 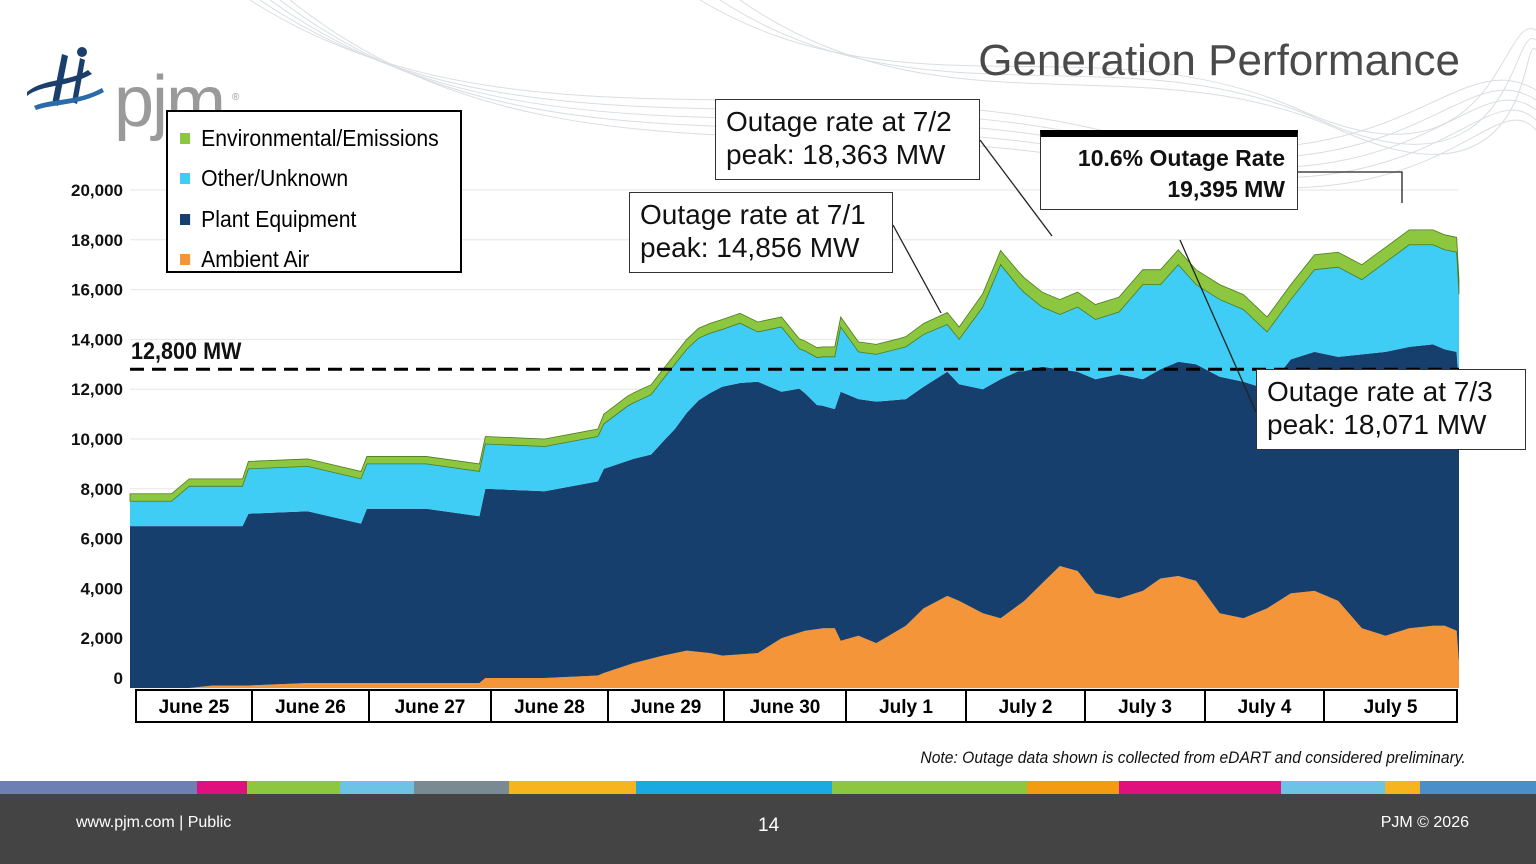 What do you see at coordinates (1391, 707) in the screenshot?
I see `x-tick-label: July 5` at bounding box center [1391, 707].